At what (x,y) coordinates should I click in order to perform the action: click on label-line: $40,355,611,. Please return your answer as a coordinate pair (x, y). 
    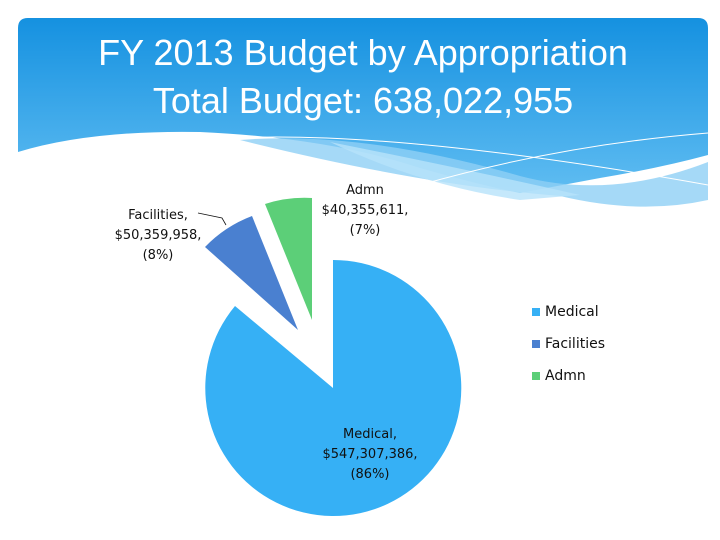
    Looking at the image, I should click on (365, 210).